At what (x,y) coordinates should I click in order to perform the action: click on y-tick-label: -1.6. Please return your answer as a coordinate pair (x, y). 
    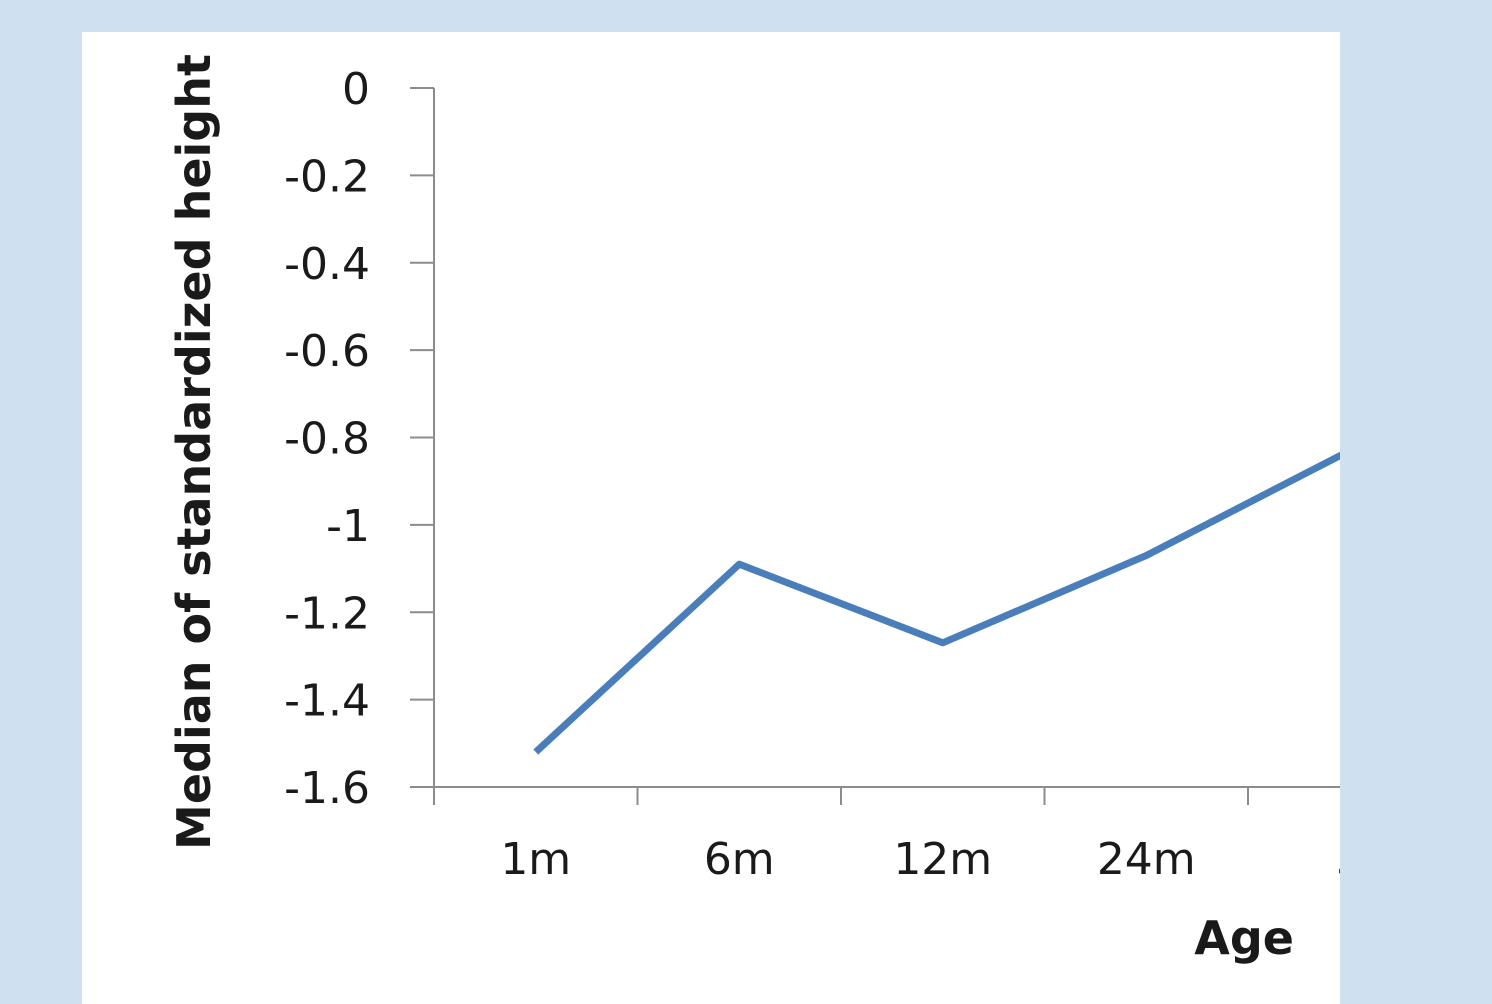
    Looking at the image, I should click on (327, 788).